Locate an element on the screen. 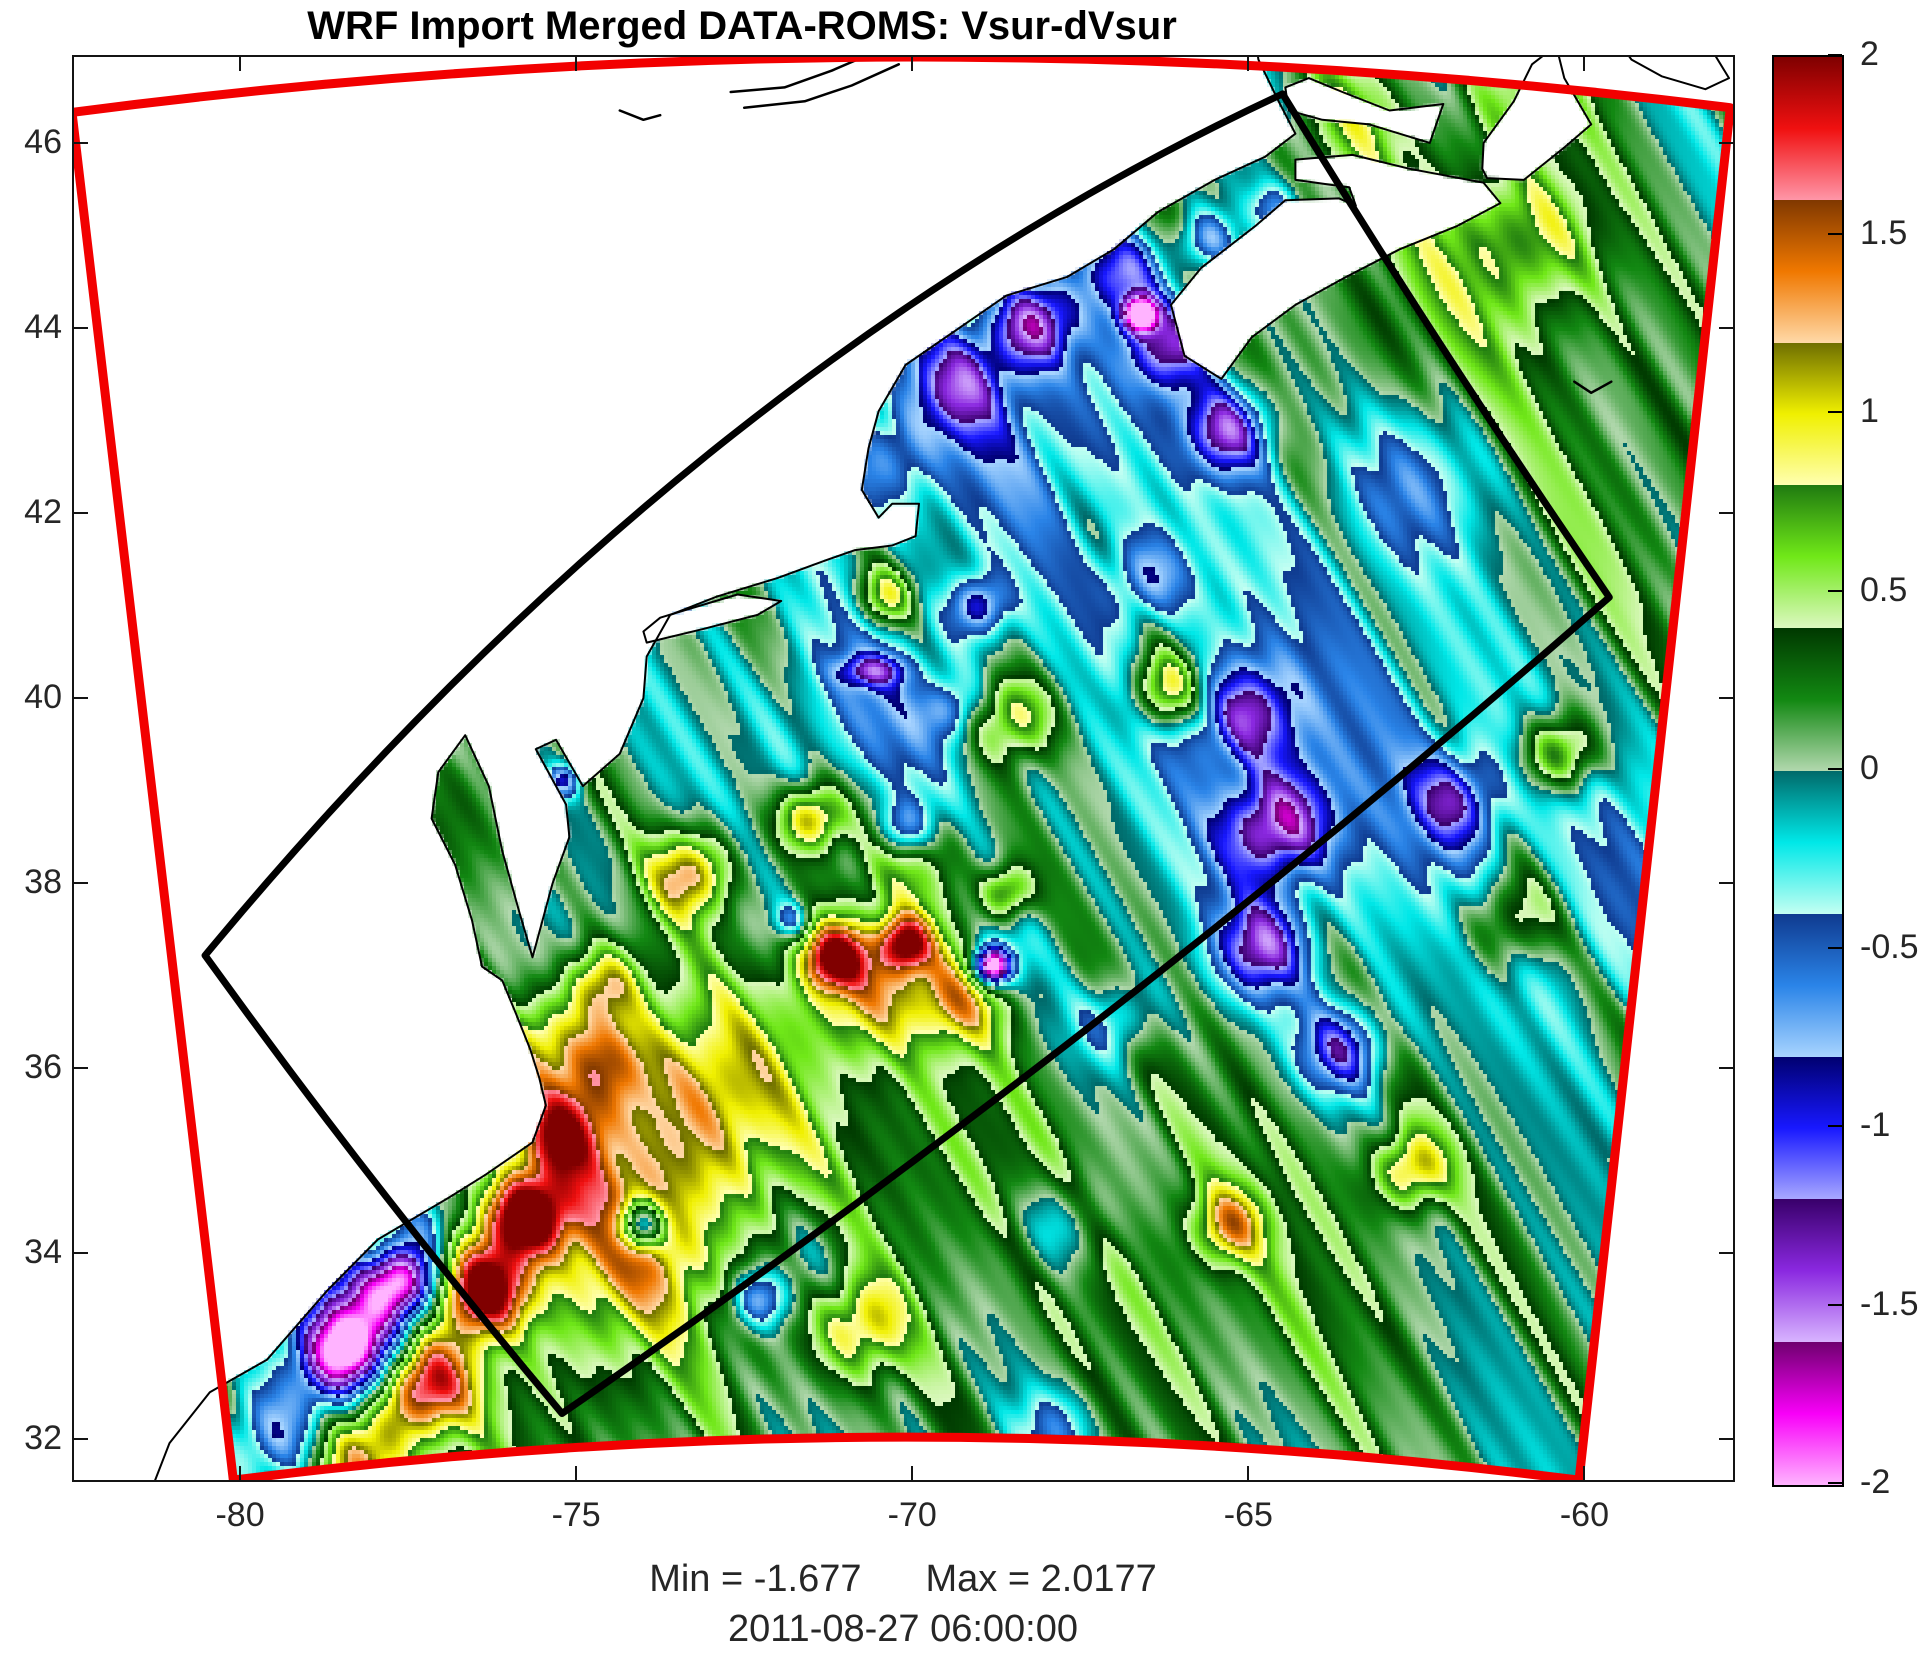 Image resolution: width=1929 pixels, height=1660 pixels. colorbar is located at coordinates (1808, 771).